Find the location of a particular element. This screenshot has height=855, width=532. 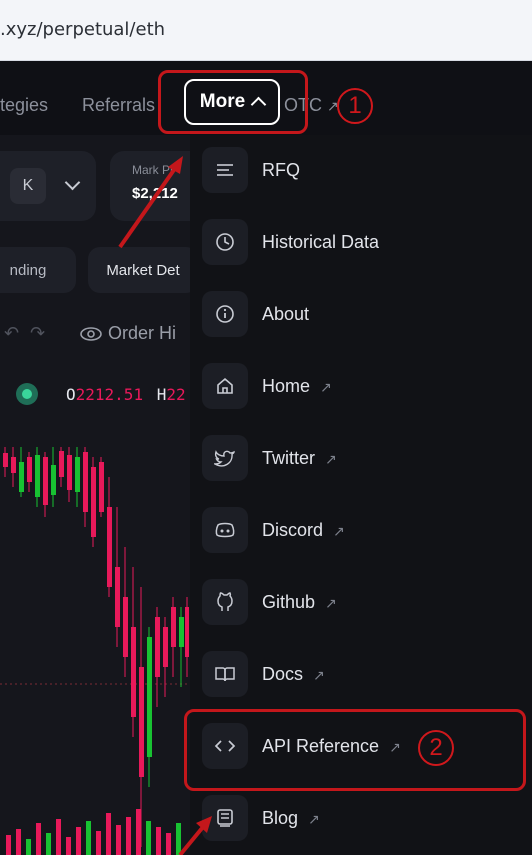

redo-icon: ↷ is located at coordinates (38, 333).